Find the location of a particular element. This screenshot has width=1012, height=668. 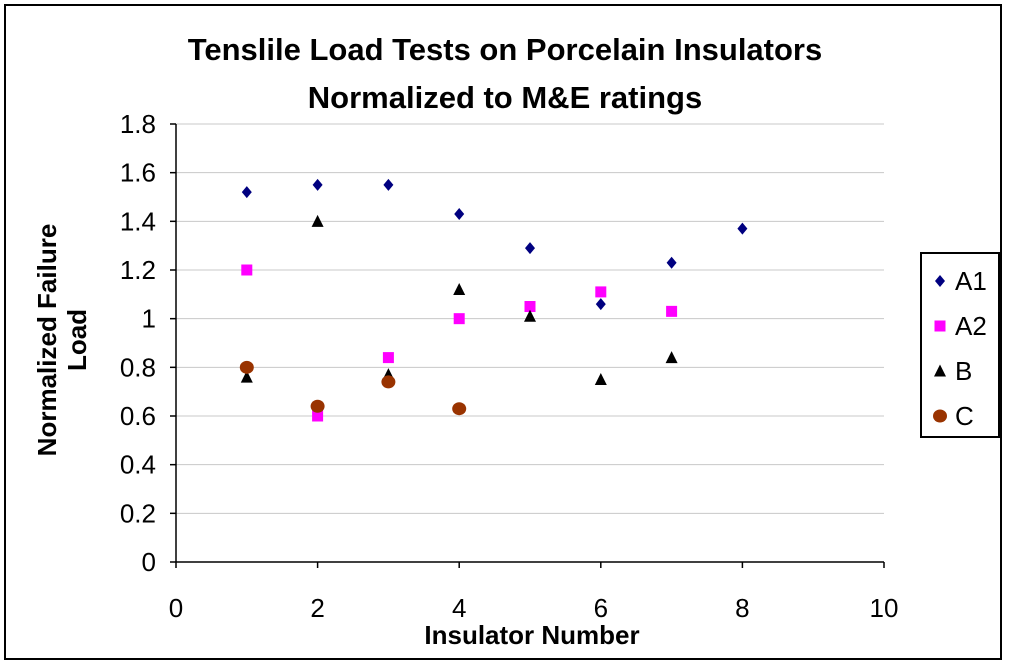

legend-label-b: B is located at coordinates (963, 371).